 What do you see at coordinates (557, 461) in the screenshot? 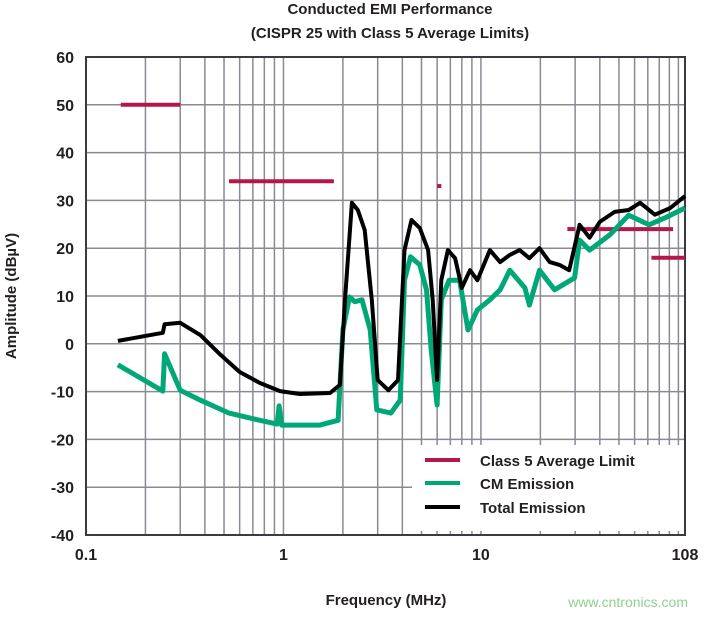
I see `legend-label-limit: Class 5 Average Limit` at bounding box center [557, 461].